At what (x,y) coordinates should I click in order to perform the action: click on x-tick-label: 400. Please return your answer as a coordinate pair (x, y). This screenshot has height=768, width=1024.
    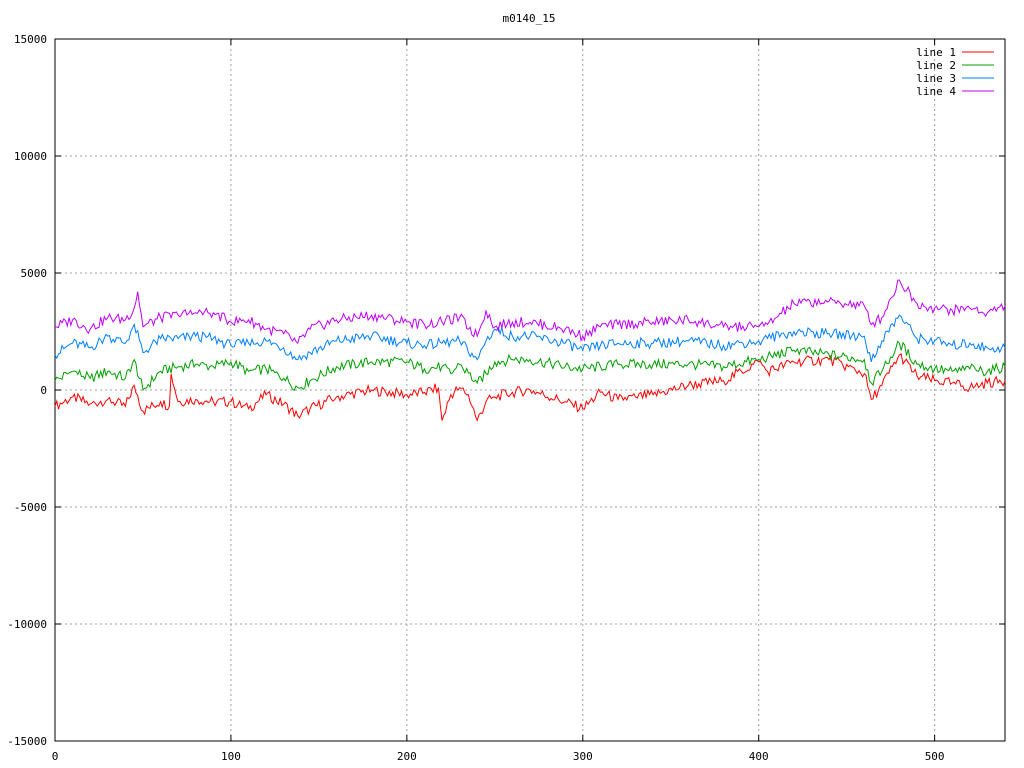
    Looking at the image, I should click on (759, 756).